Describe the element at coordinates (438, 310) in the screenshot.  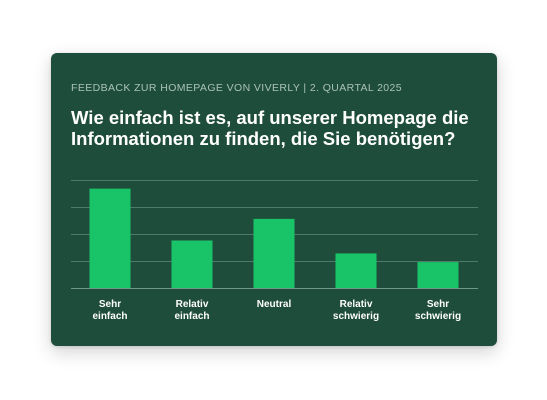
I see `x-tick-label: Sehr schwierig` at that location.